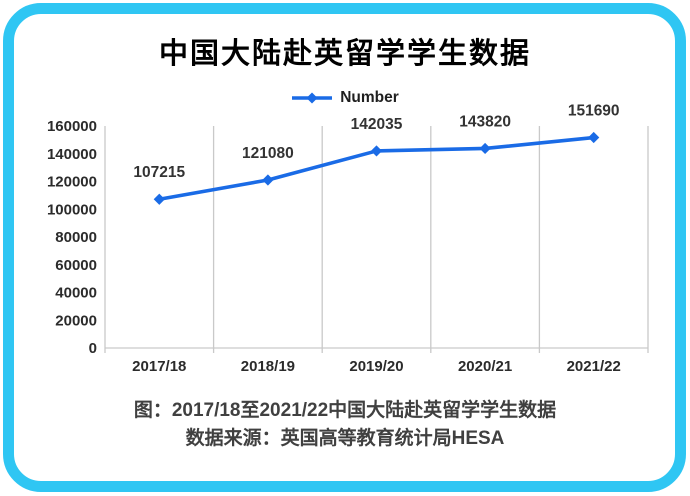  I want to click on data-point-label: 142035, so click(377, 124).